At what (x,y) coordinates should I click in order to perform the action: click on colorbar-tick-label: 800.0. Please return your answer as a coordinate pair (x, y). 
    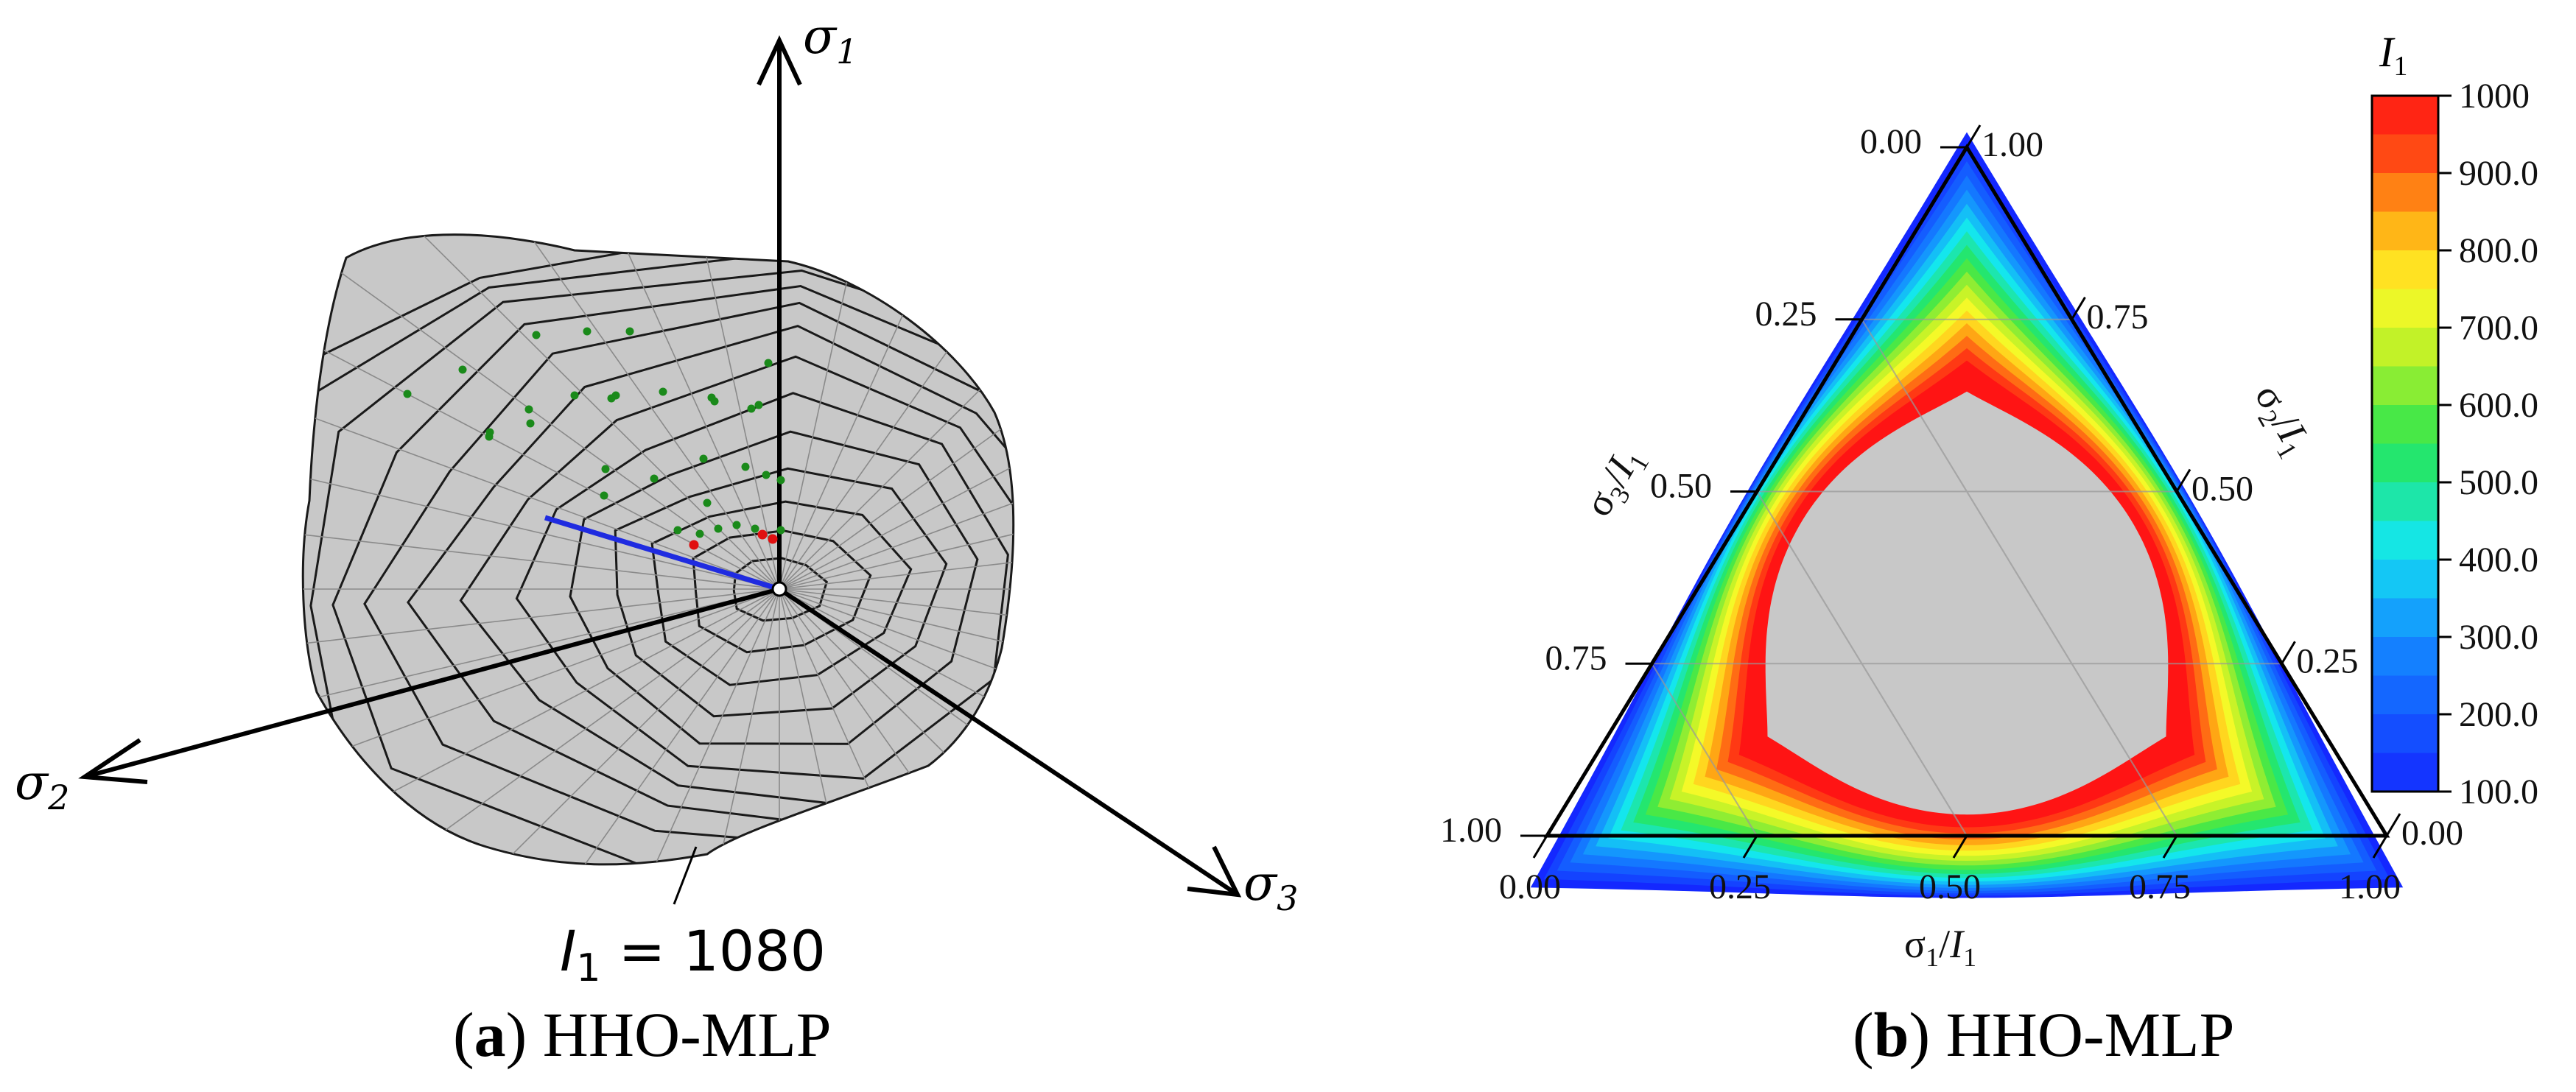
    Looking at the image, I should click on (2498, 251).